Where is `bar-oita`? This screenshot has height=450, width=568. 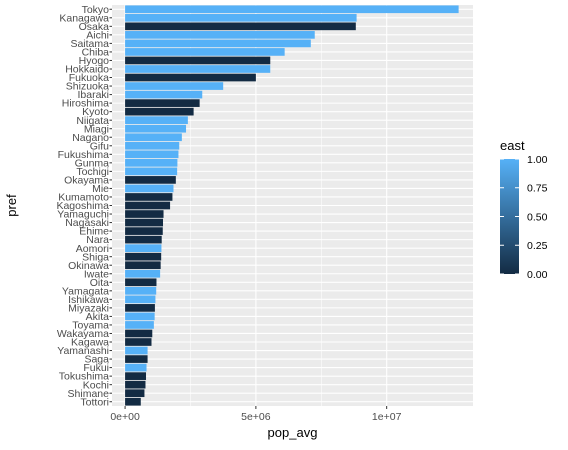 bar-oita is located at coordinates (141, 282).